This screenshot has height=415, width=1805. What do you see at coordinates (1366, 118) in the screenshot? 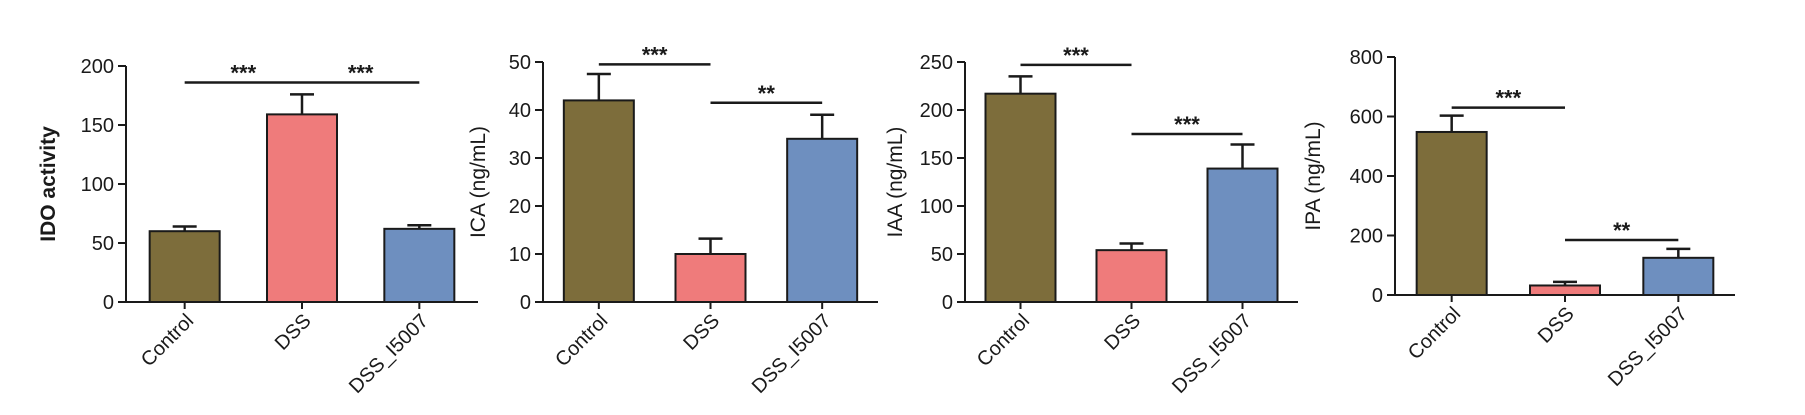
I see `y-tick-label: 600` at bounding box center [1366, 118].